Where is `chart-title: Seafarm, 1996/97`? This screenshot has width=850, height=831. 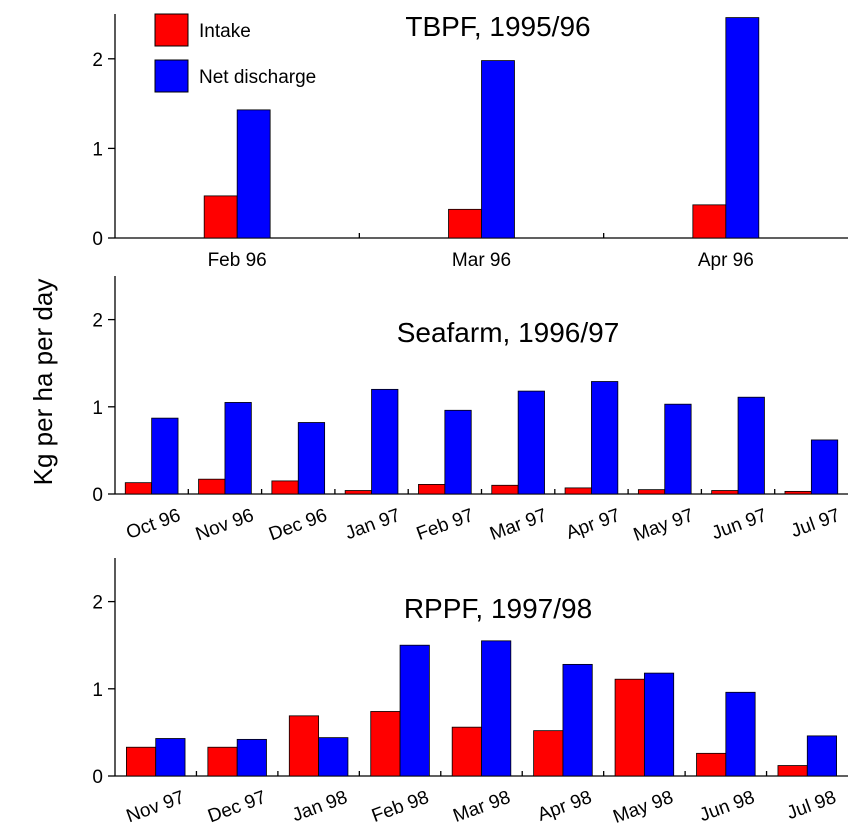 chart-title: Seafarm, 1996/97 is located at coordinates (508, 332).